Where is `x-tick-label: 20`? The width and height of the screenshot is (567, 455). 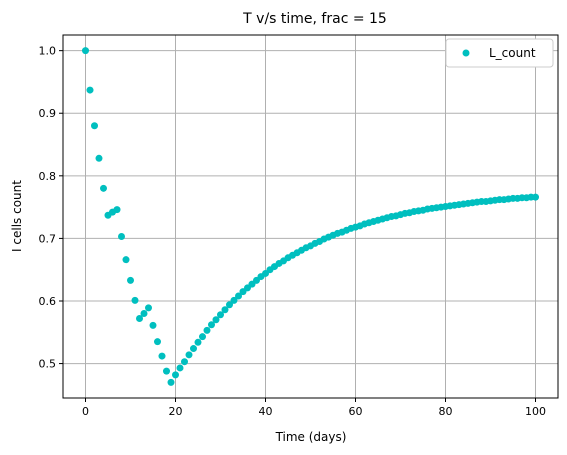 x-tick-label: 20 is located at coordinates (176, 411).